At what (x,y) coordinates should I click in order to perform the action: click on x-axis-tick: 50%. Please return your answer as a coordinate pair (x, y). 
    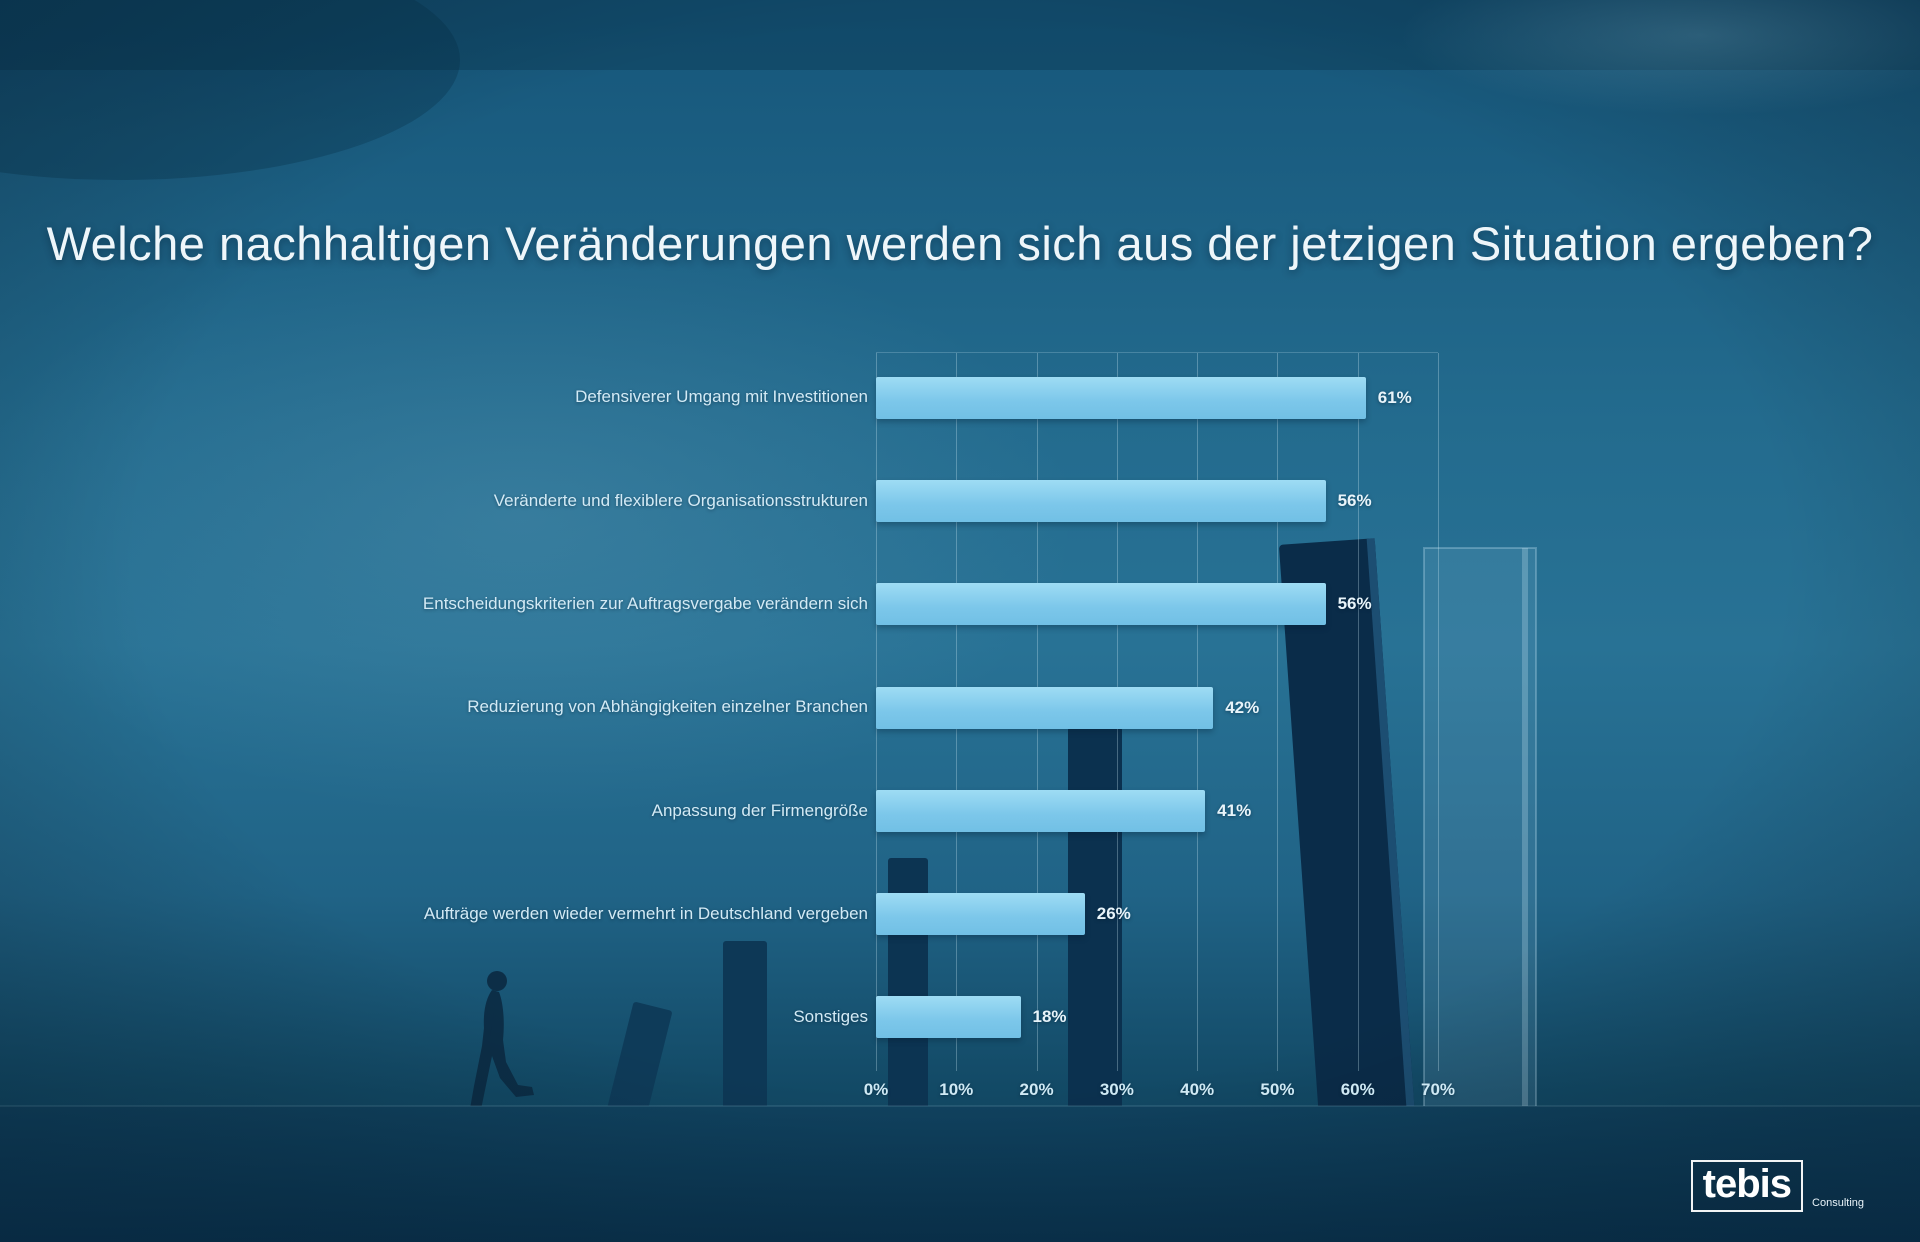
    Looking at the image, I should click on (1277, 1089).